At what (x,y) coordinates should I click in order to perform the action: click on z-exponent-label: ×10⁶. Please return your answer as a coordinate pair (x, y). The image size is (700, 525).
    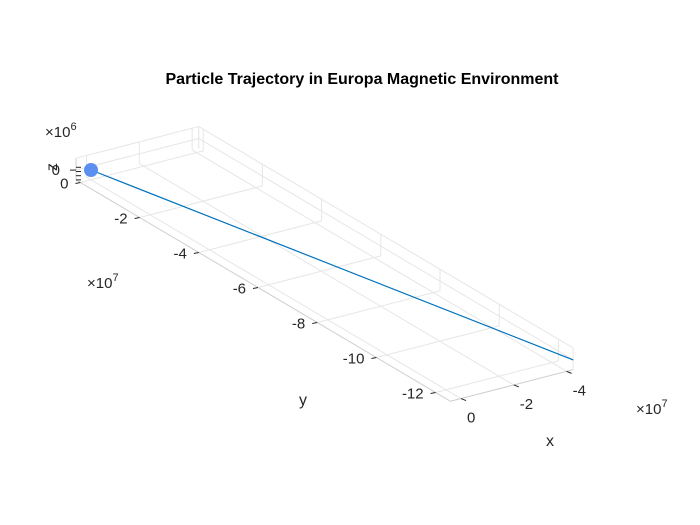
    Looking at the image, I should click on (61, 131).